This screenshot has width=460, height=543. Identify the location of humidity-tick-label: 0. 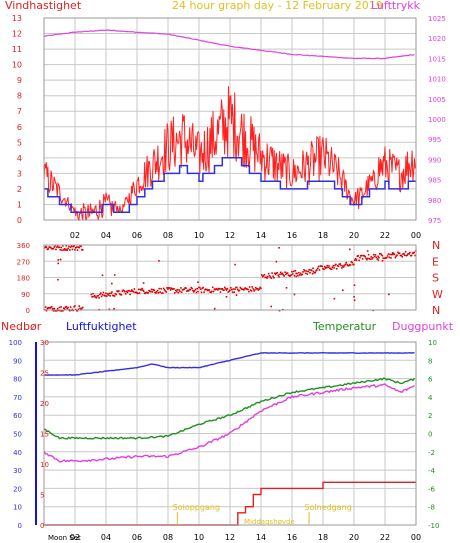
(20, 526).